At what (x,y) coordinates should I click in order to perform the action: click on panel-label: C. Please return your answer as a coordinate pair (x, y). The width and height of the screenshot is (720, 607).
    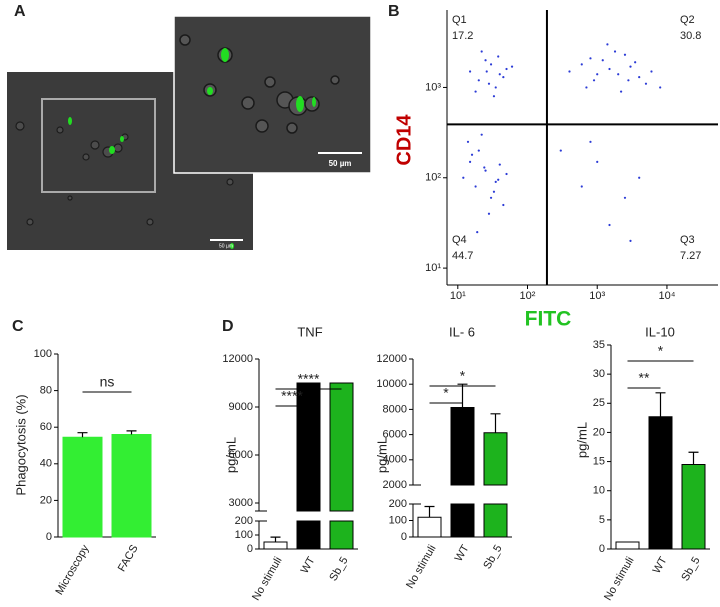
    Looking at the image, I should click on (18, 326).